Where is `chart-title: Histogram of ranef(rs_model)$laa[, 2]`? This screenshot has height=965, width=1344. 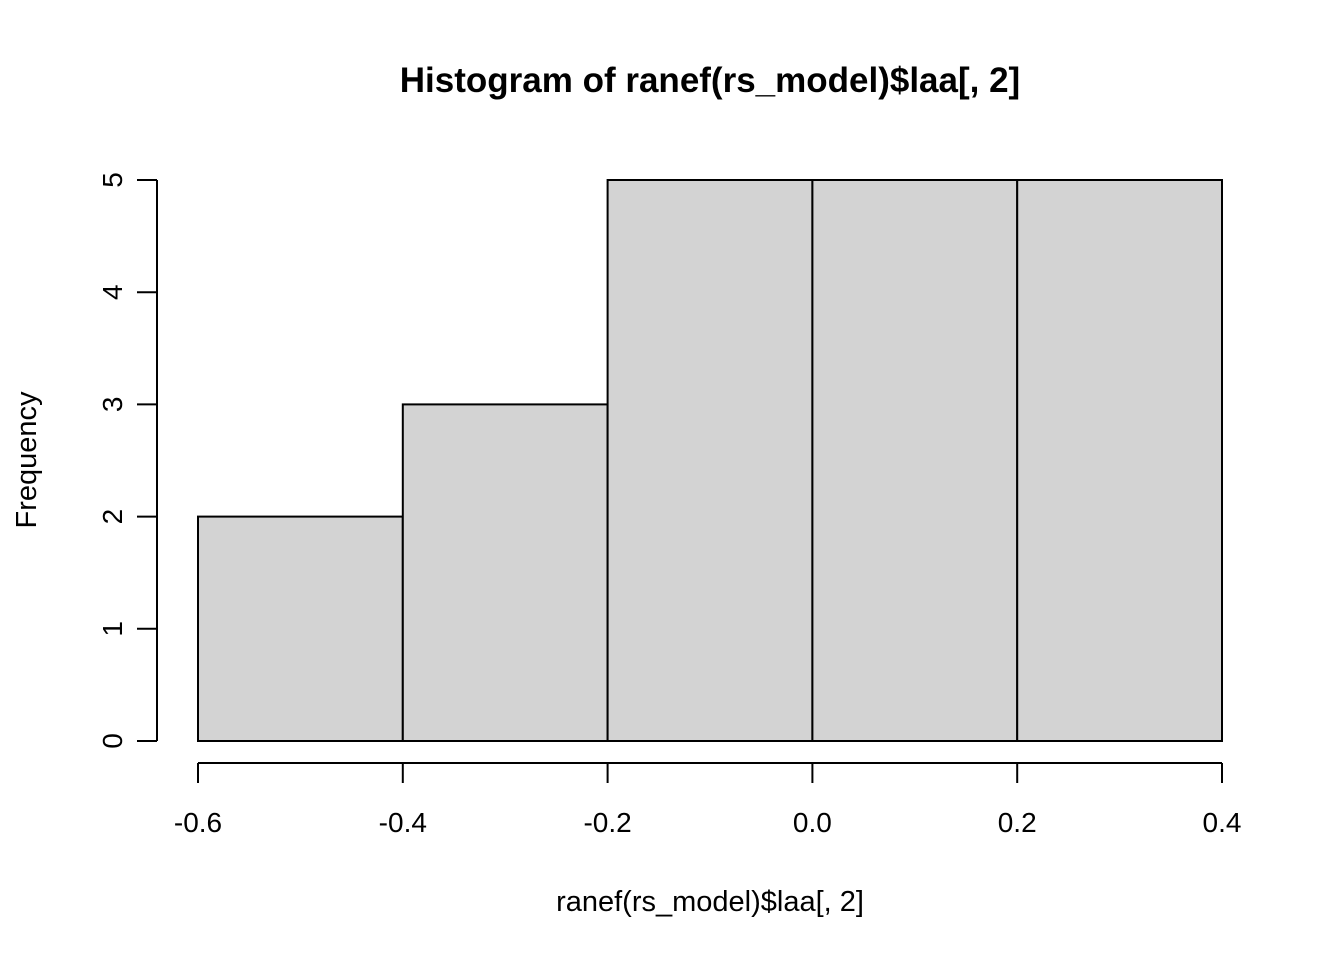
chart-title: Histogram of ranef(rs_model)$laa[, 2] is located at coordinates (710, 80).